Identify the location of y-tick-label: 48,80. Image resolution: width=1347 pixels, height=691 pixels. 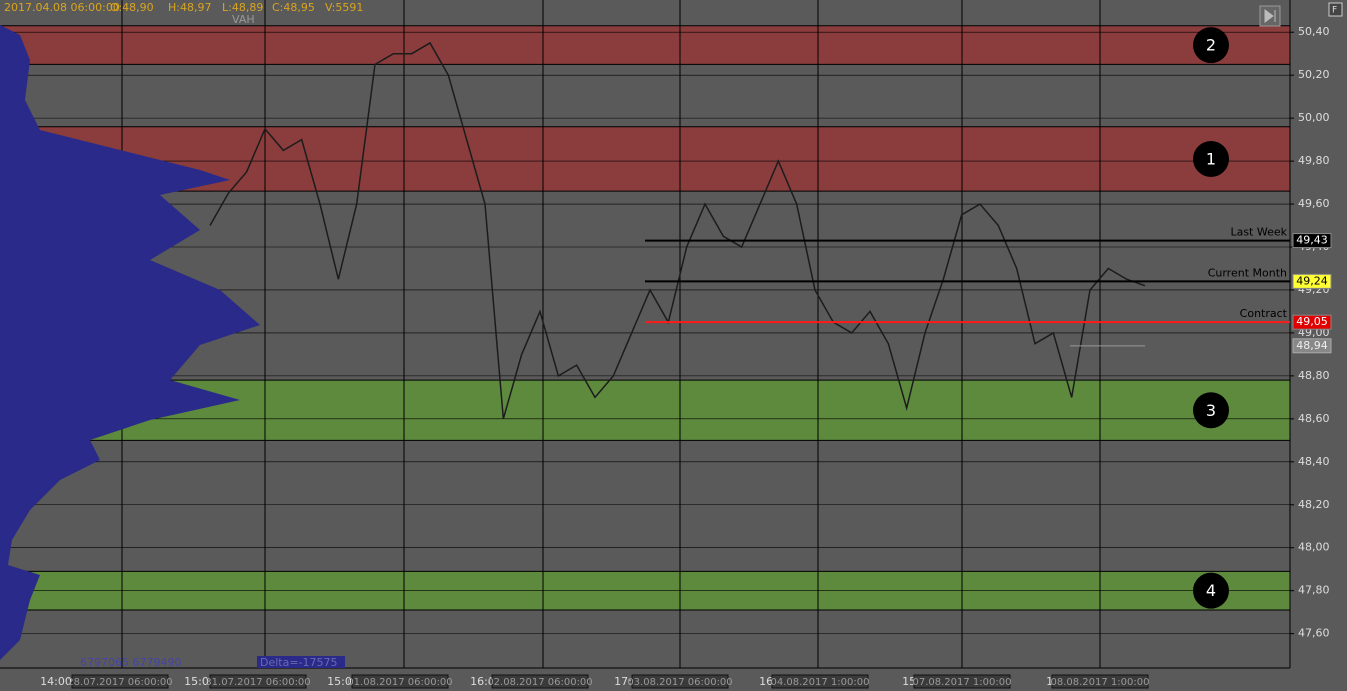
(1314, 375).